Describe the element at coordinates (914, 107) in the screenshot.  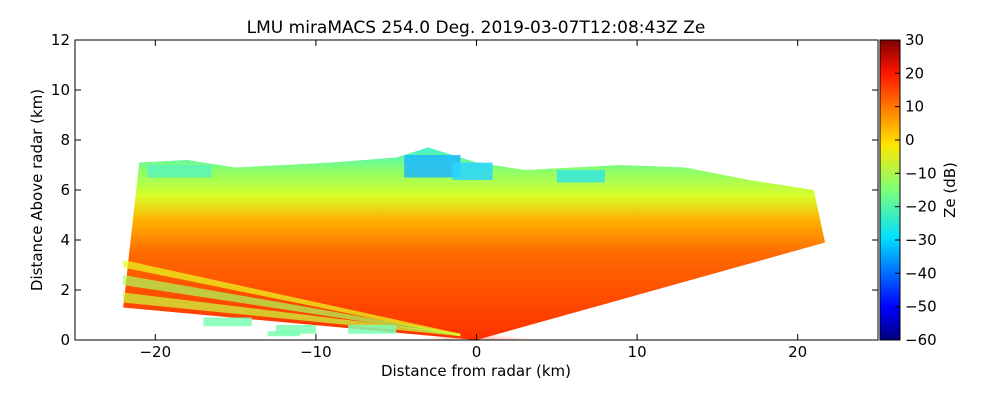
I see `colorbar-tick-label: 10` at that location.